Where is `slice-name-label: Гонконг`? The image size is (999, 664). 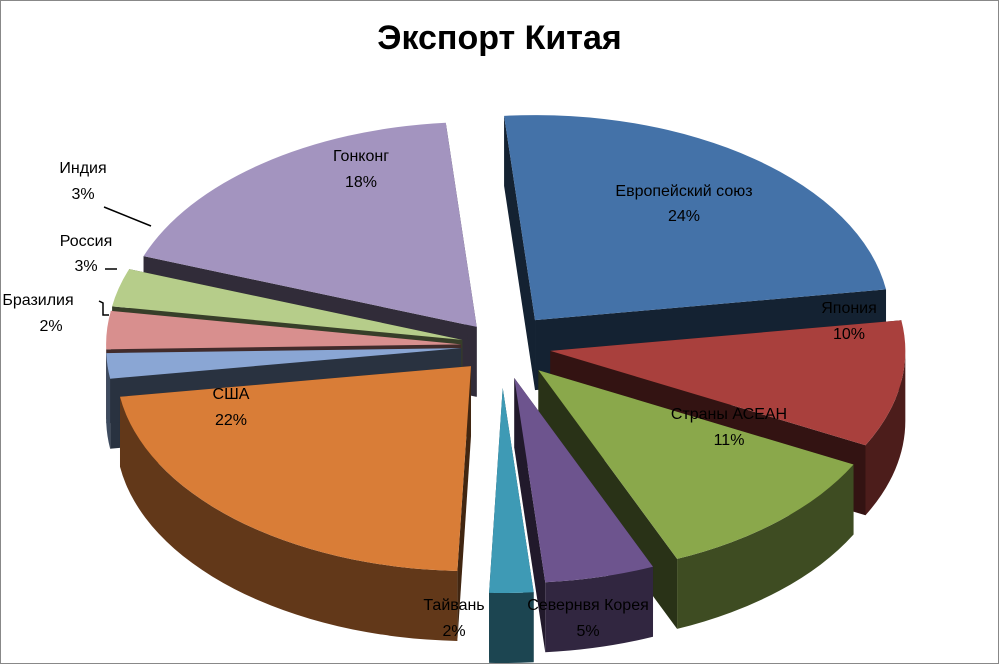 slice-name-label: Гонконг is located at coordinates (361, 156).